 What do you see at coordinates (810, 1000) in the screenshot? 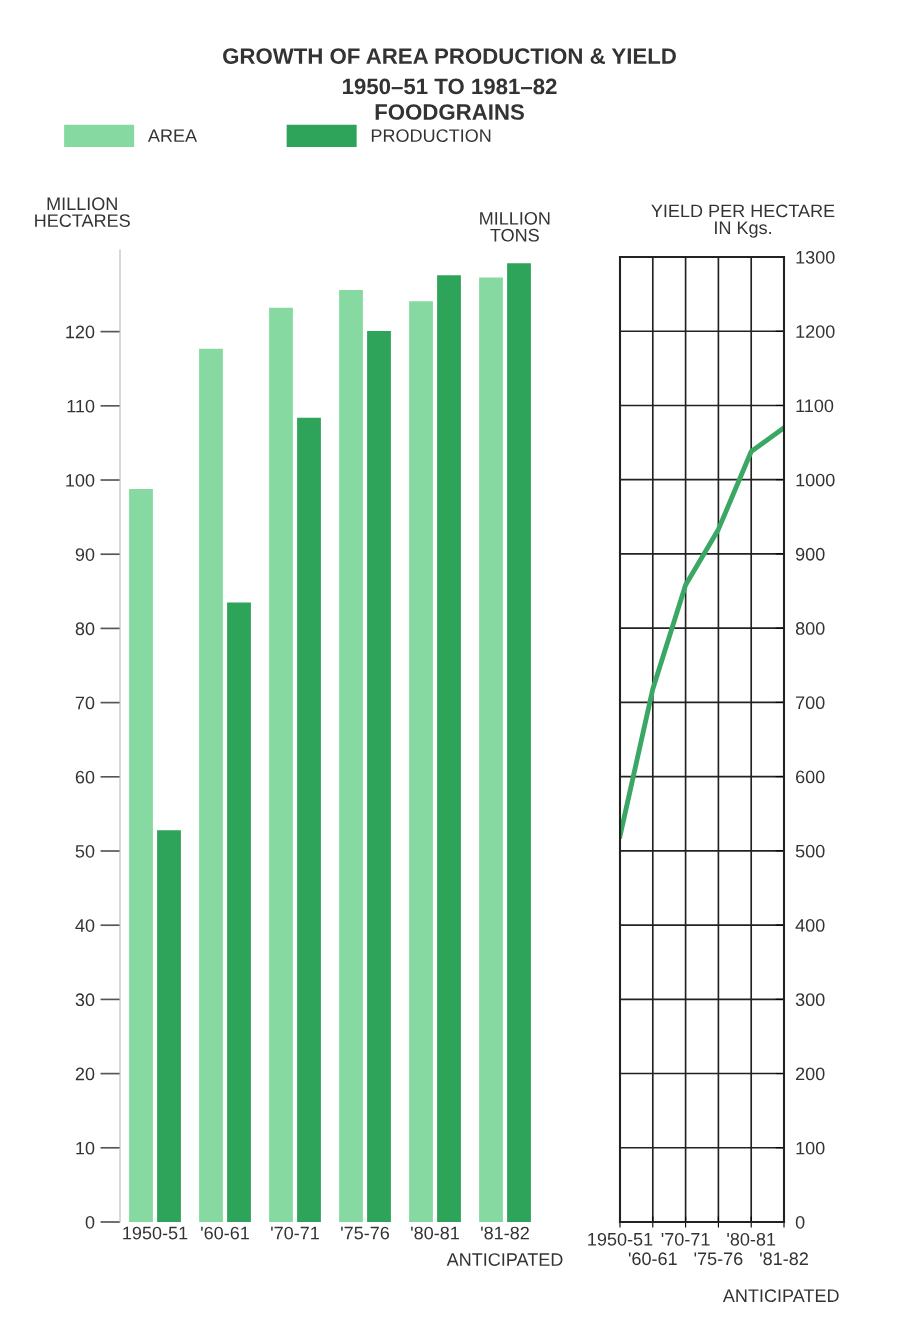
I see `y-tick-label: 300` at bounding box center [810, 1000].